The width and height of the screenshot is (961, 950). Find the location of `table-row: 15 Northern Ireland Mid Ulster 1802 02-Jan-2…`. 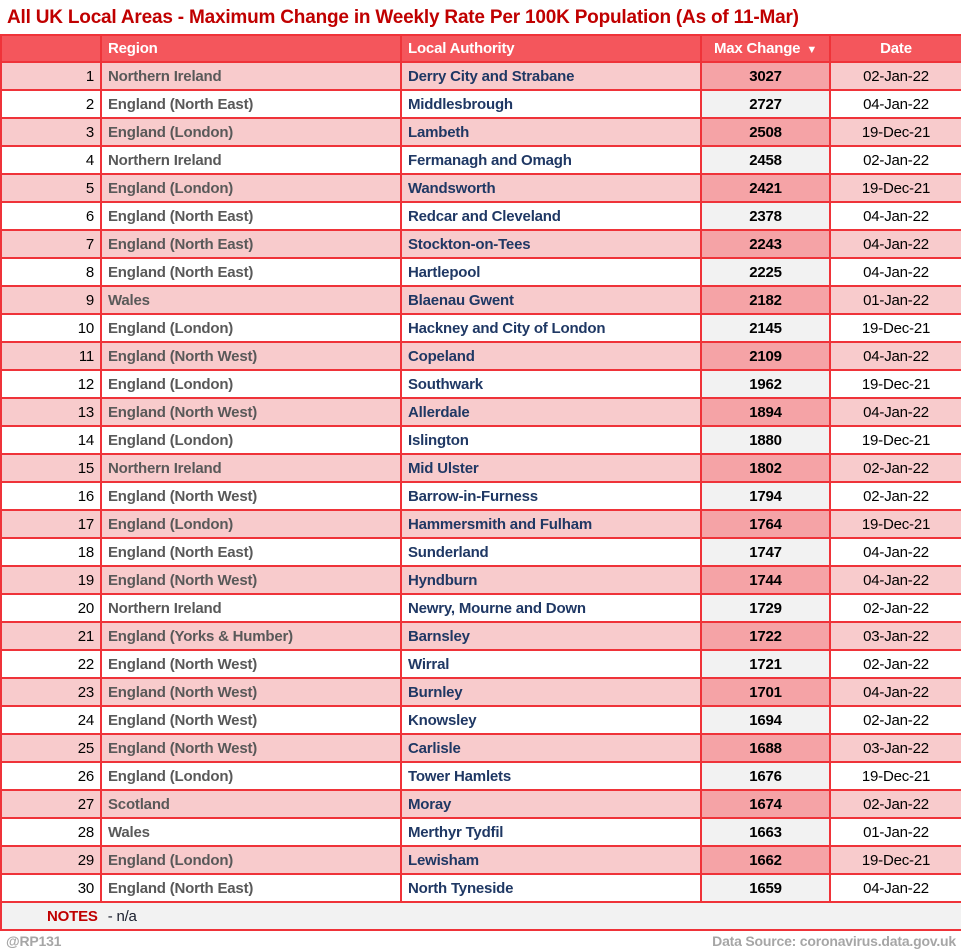

table-row: 15 Northern Ireland Mid Ulster 1802 02-Jan-2… is located at coordinates (480, 468).